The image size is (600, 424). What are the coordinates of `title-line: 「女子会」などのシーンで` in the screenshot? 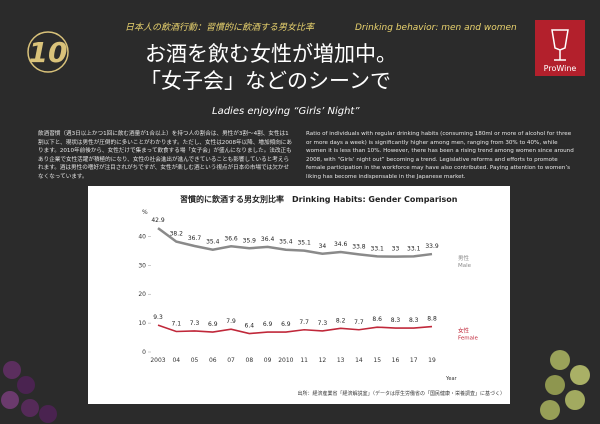 It's located at (265, 81).